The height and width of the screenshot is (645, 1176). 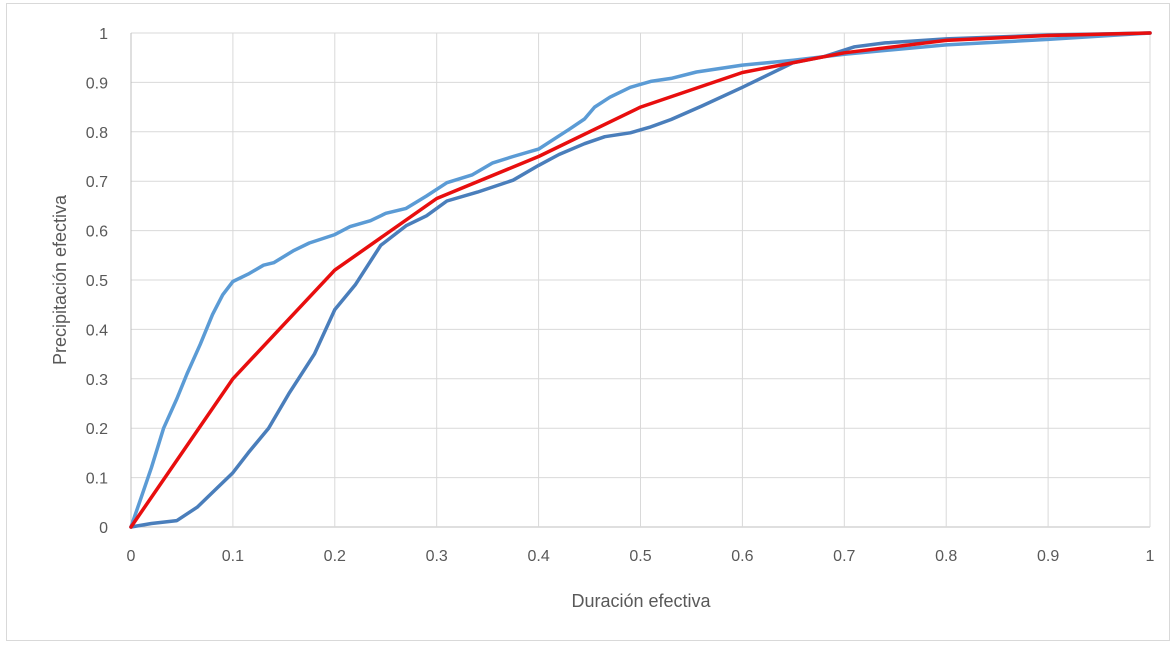 I want to click on x-tick-label: 0.1, so click(x=233, y=556).